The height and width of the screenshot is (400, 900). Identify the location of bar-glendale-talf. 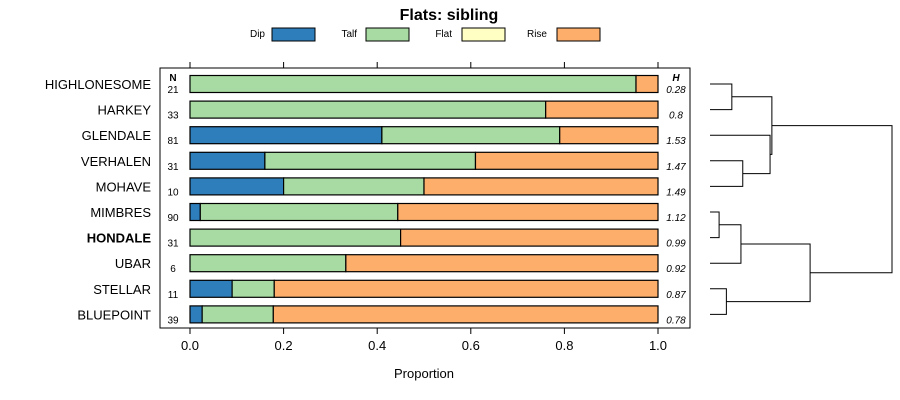
(471, 135).